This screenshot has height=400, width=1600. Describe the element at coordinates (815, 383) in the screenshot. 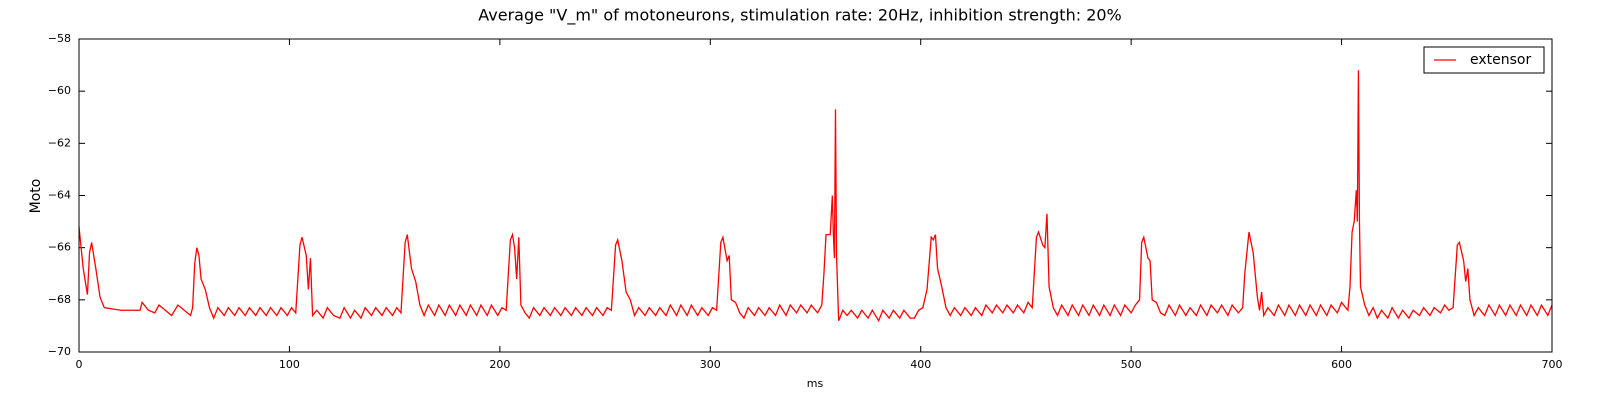

I see `x-axis-label: ms` at that location.